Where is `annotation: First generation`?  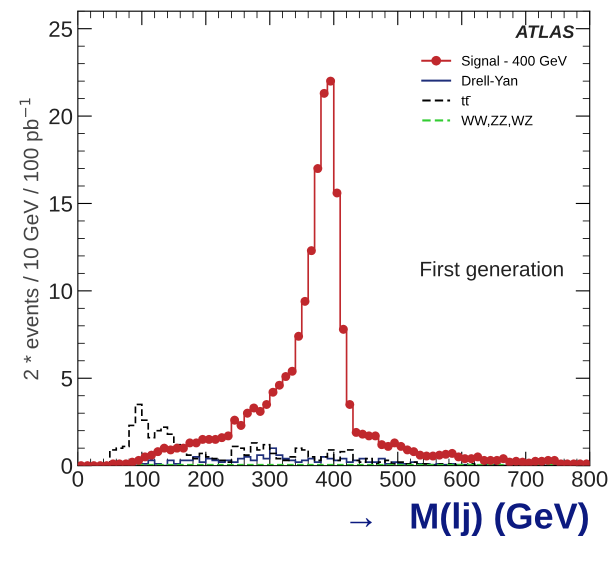 annotation: First generation is located at coordinates (492, 271).